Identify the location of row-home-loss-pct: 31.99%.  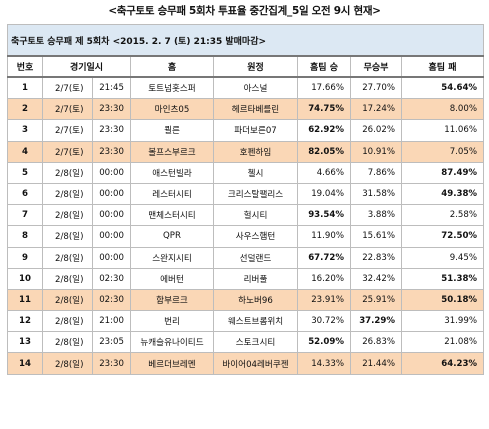
(442, 321).